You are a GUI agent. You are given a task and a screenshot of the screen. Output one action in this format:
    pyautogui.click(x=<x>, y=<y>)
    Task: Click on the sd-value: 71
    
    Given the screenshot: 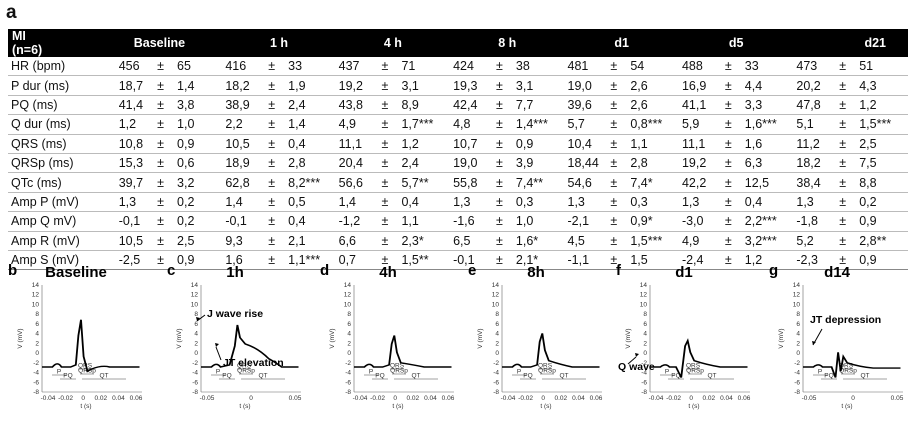 What is the action you would take?
    pyautogui.click(x=408, y=66)
    